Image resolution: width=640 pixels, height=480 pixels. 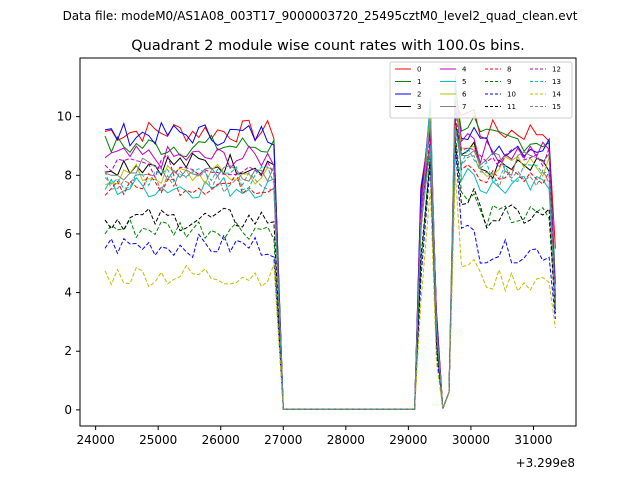 What do you see at coordinates (68, 351) in the screenshot?
I see `y-tick-label: 2` at bounding box center [68, 351].